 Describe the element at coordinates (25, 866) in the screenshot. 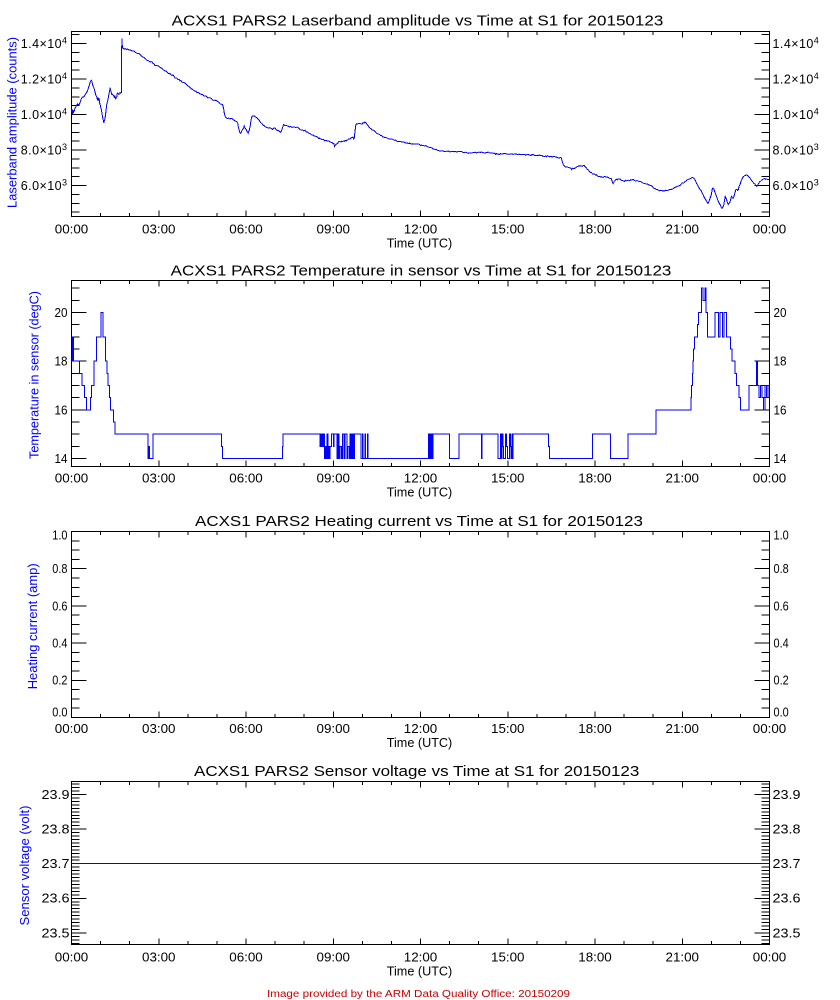

I see `svg-text: Sensor voltage (volt)` at that location.